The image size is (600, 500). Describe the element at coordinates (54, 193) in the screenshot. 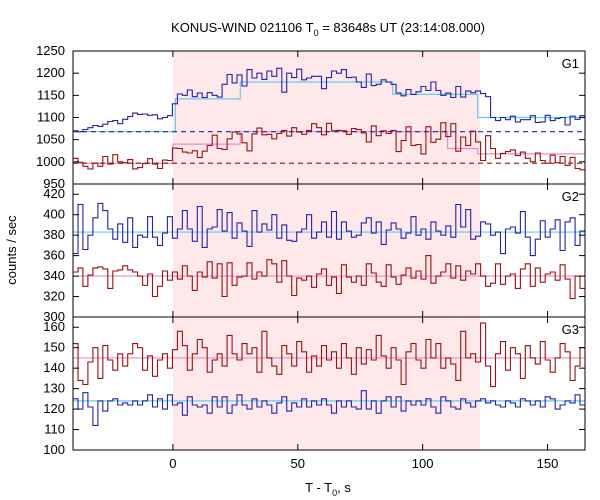

I see `y-tick-label: 420` at that location.